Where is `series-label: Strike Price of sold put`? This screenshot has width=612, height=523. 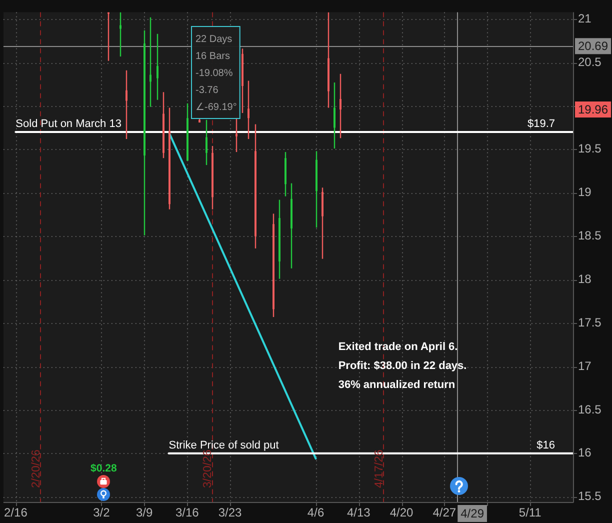
series-label: Strike Price of sold put is located at coordinates (223, 445).